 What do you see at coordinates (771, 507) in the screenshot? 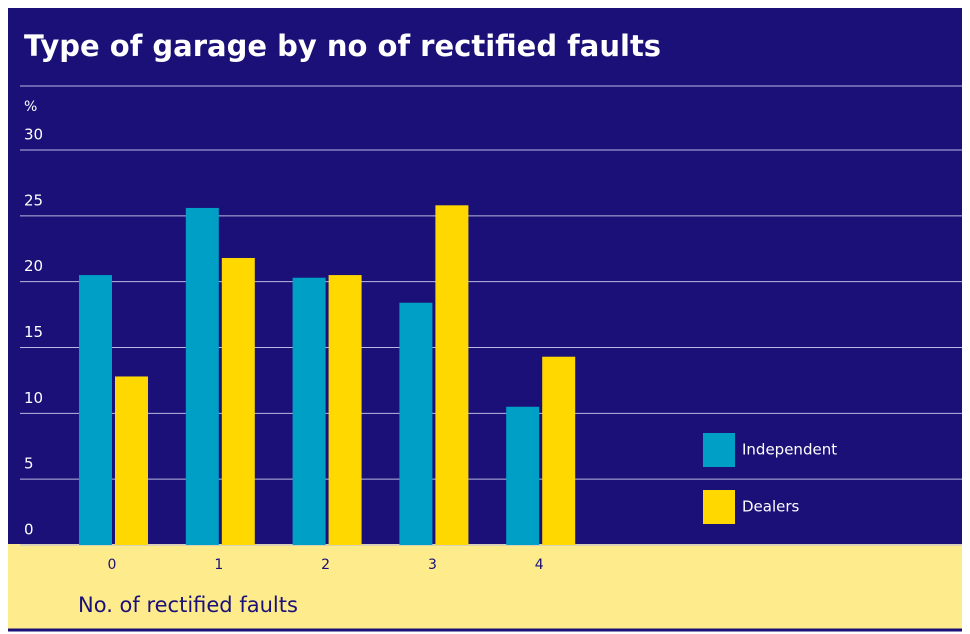
I see `legend-label: Dealers` at bounding box center [771, 507].